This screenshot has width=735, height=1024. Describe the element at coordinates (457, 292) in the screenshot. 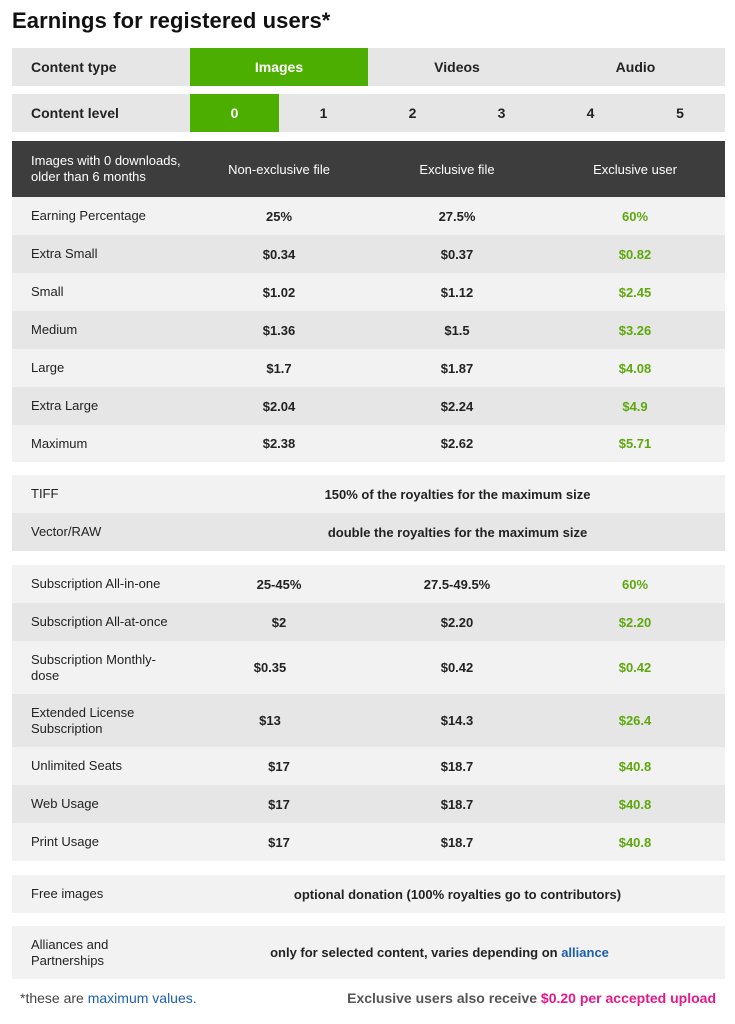

I see `cell-exclusive-file: $1.12` at that location.